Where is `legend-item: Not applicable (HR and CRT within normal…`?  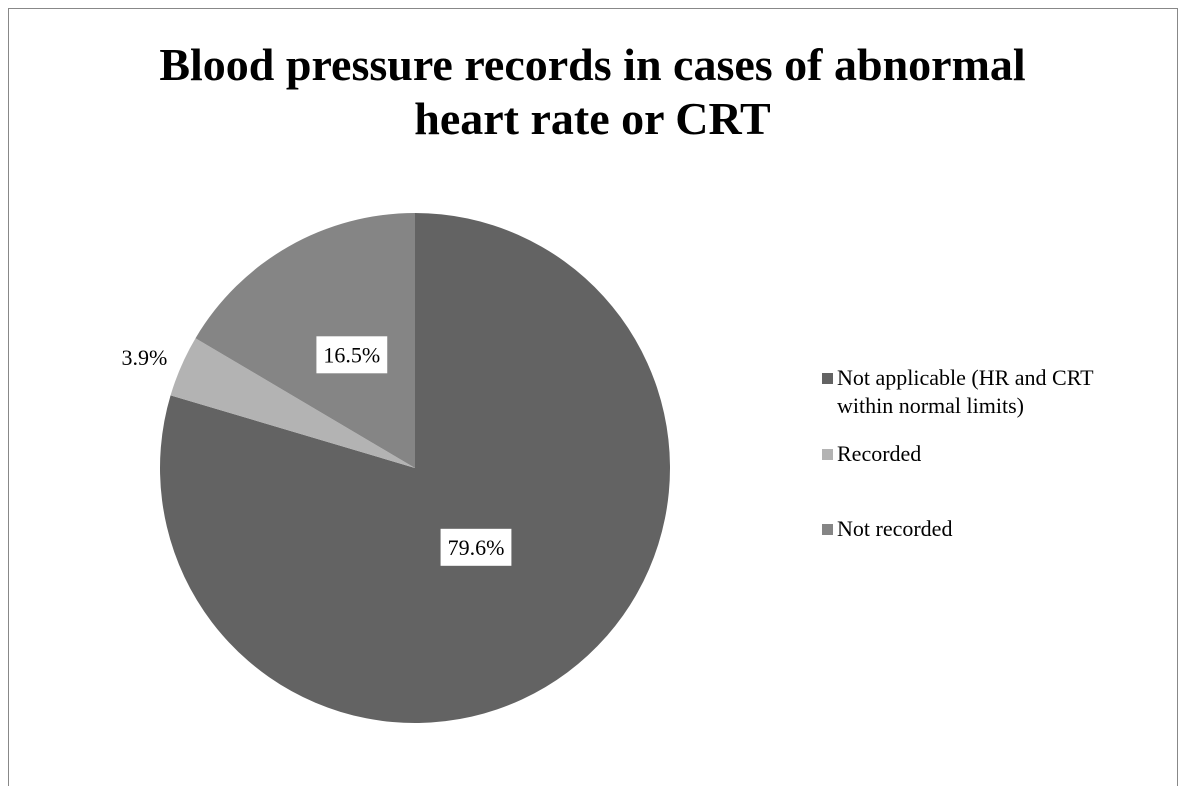 legend-item: Not applicable (HR and CRT within normal… is located at coordinates (1002, 392).